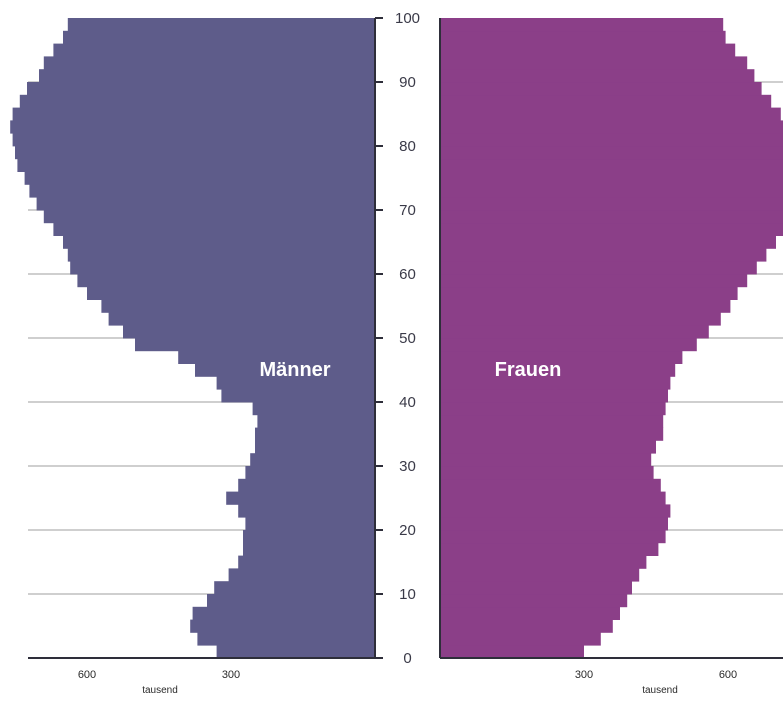 This screenshot has width=783, height=707. I want to click on female-label: Frauen, so click(528, 370).